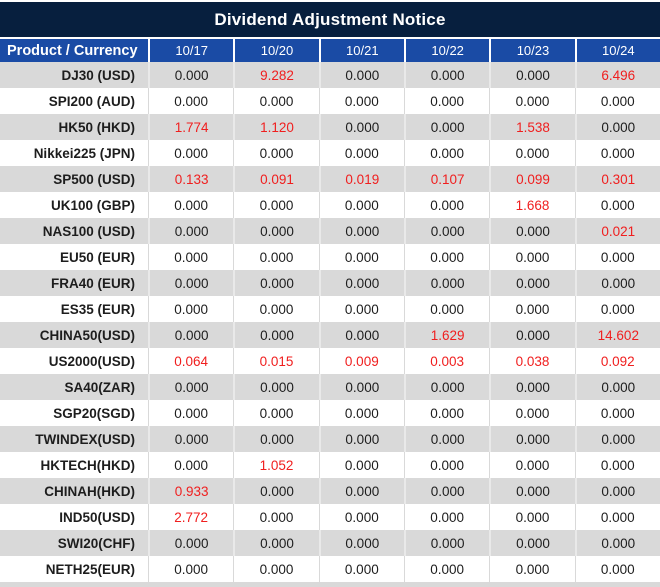 The height and width of the screenshot is (587, 660). Describe the element at coordinates (275, 179) in the screenshot. I see `value-cell: 0.091` at that location.